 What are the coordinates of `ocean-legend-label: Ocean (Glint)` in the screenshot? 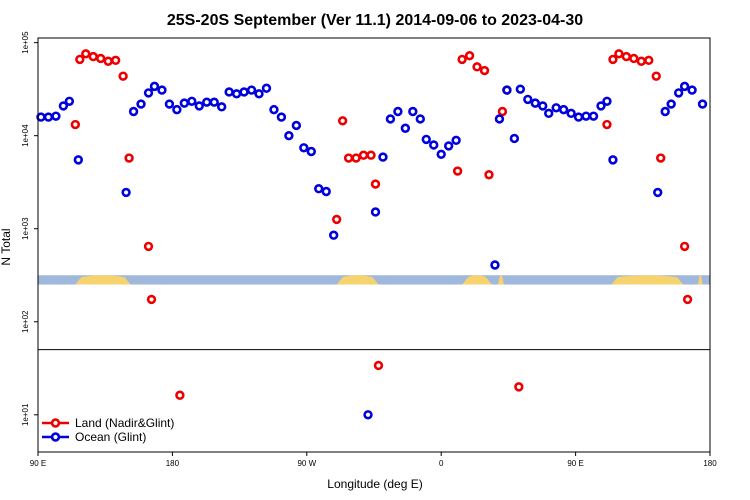 It's located at (110, 437).